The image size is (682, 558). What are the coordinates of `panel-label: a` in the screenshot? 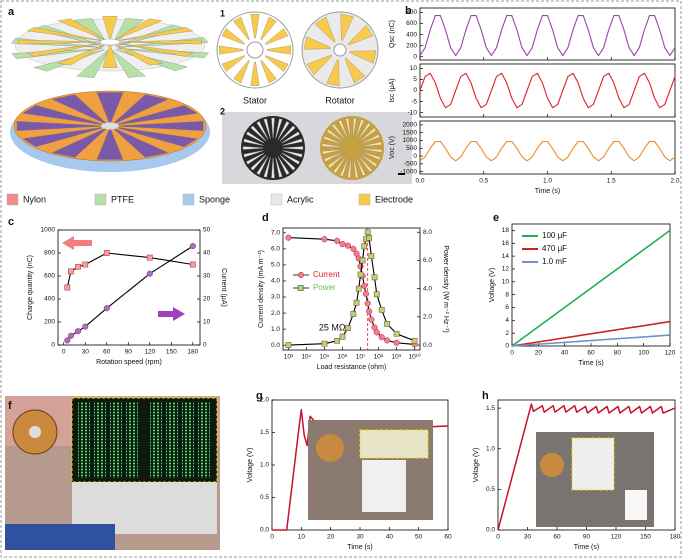 It's located at (11, 12).